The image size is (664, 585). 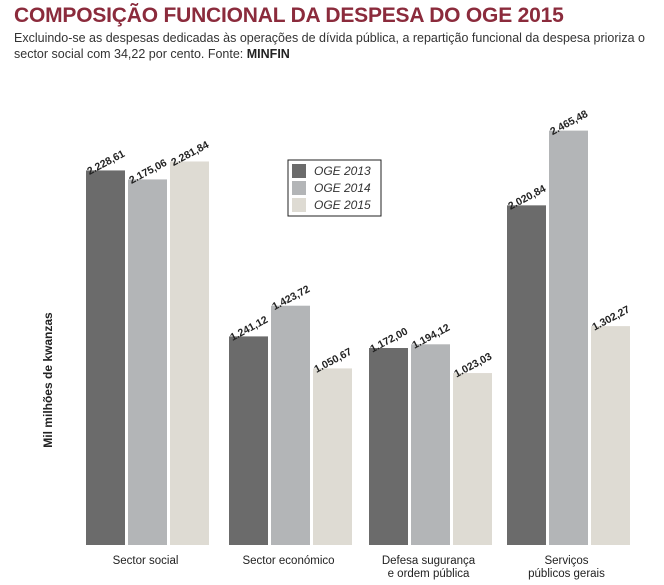 I want to click on legend: OGE 2013 OGE 2014 OGE 2015, so click(x=334, y=188).